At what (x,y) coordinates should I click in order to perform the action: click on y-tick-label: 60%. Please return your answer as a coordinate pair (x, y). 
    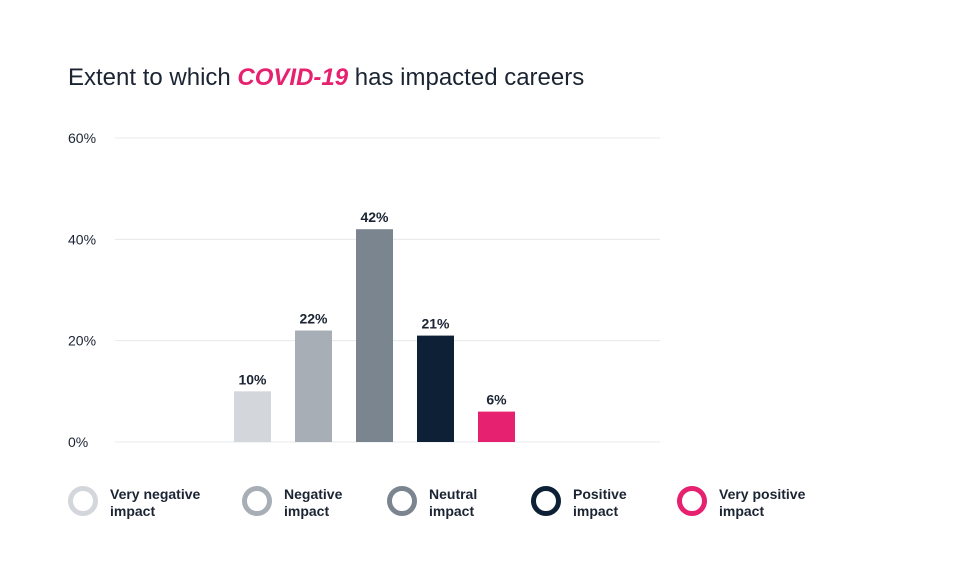
    Looking at the image, I should click on (82, 138).